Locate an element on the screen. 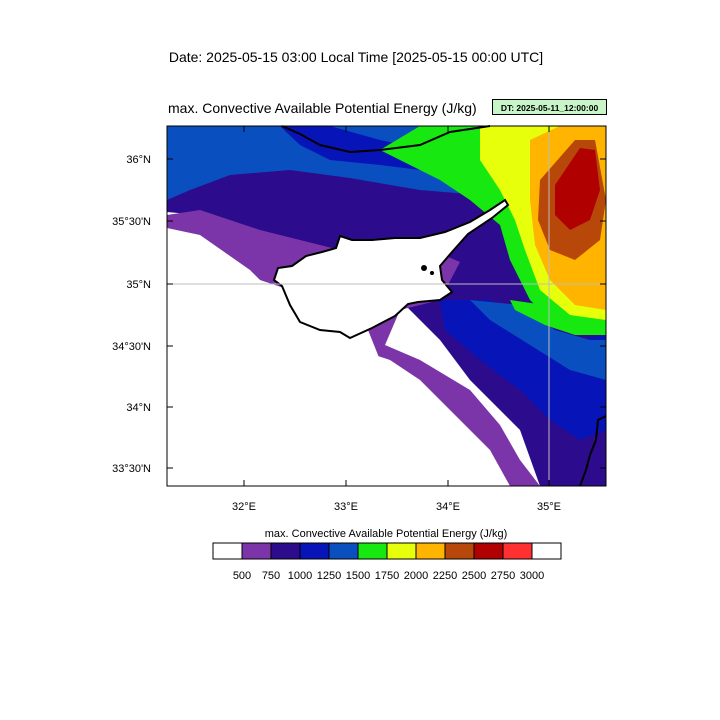 Image resolution: width=720 pixels, height=720 pixels. lat-label: 36°N is located at coordinates (138, 160).